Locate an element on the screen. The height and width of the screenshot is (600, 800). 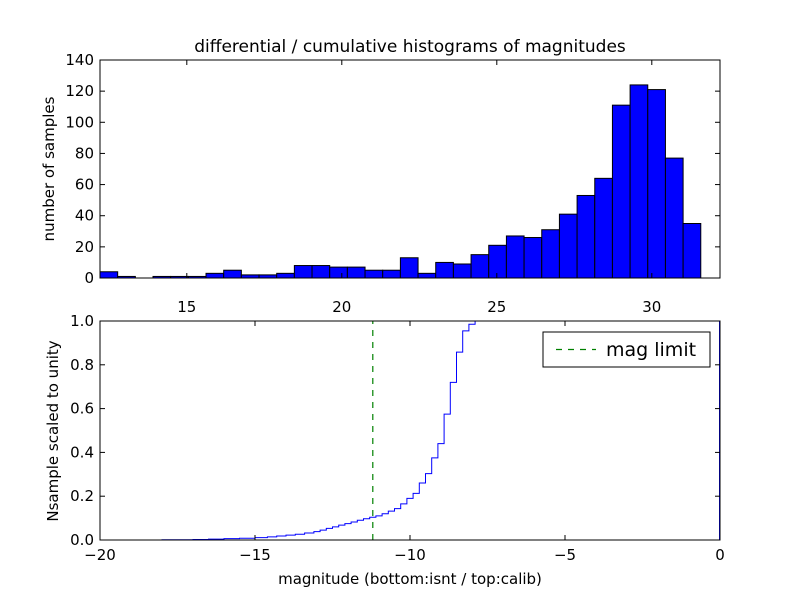
bottom-y-tick-label: 0.2 is located at coordinates (82, 496).